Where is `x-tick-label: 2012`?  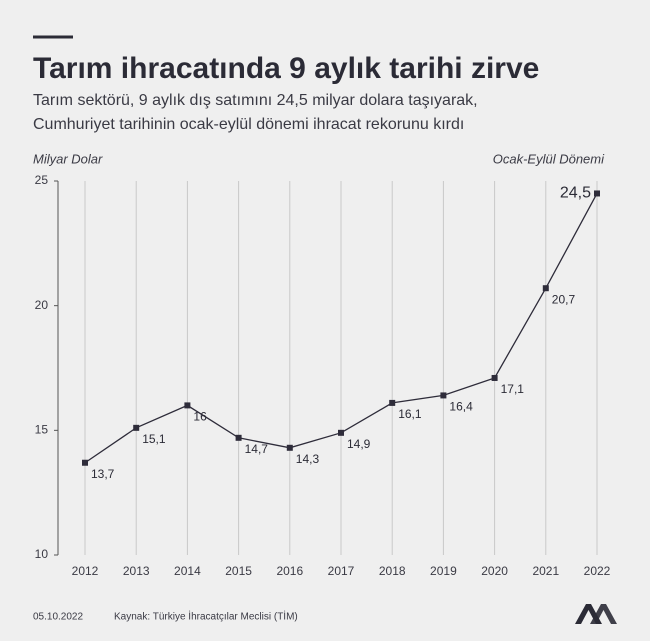 x-tick-label: 2012 is located at coordinates (85, 571).